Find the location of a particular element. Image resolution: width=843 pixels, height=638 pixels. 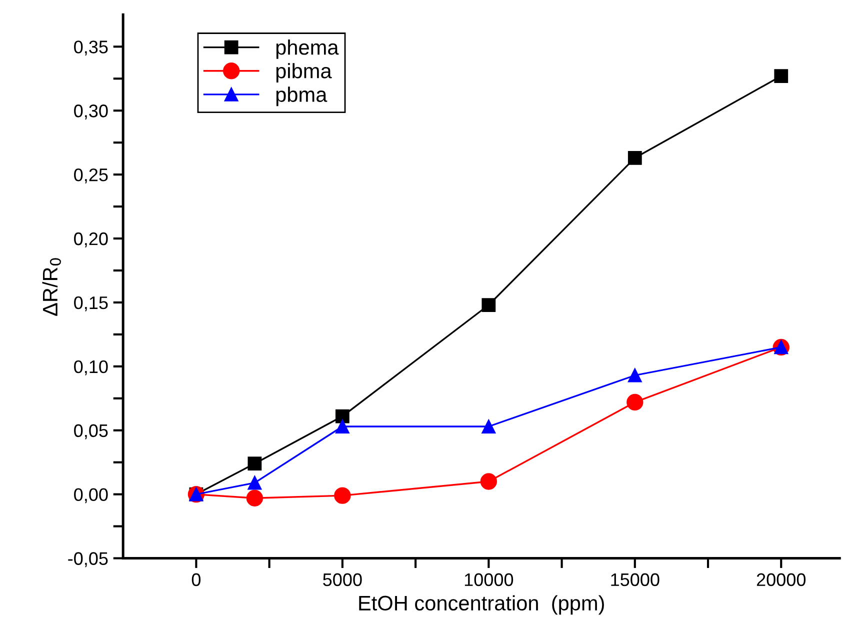

y-tick-label: 0,10 is located at coordinates (91, 368).